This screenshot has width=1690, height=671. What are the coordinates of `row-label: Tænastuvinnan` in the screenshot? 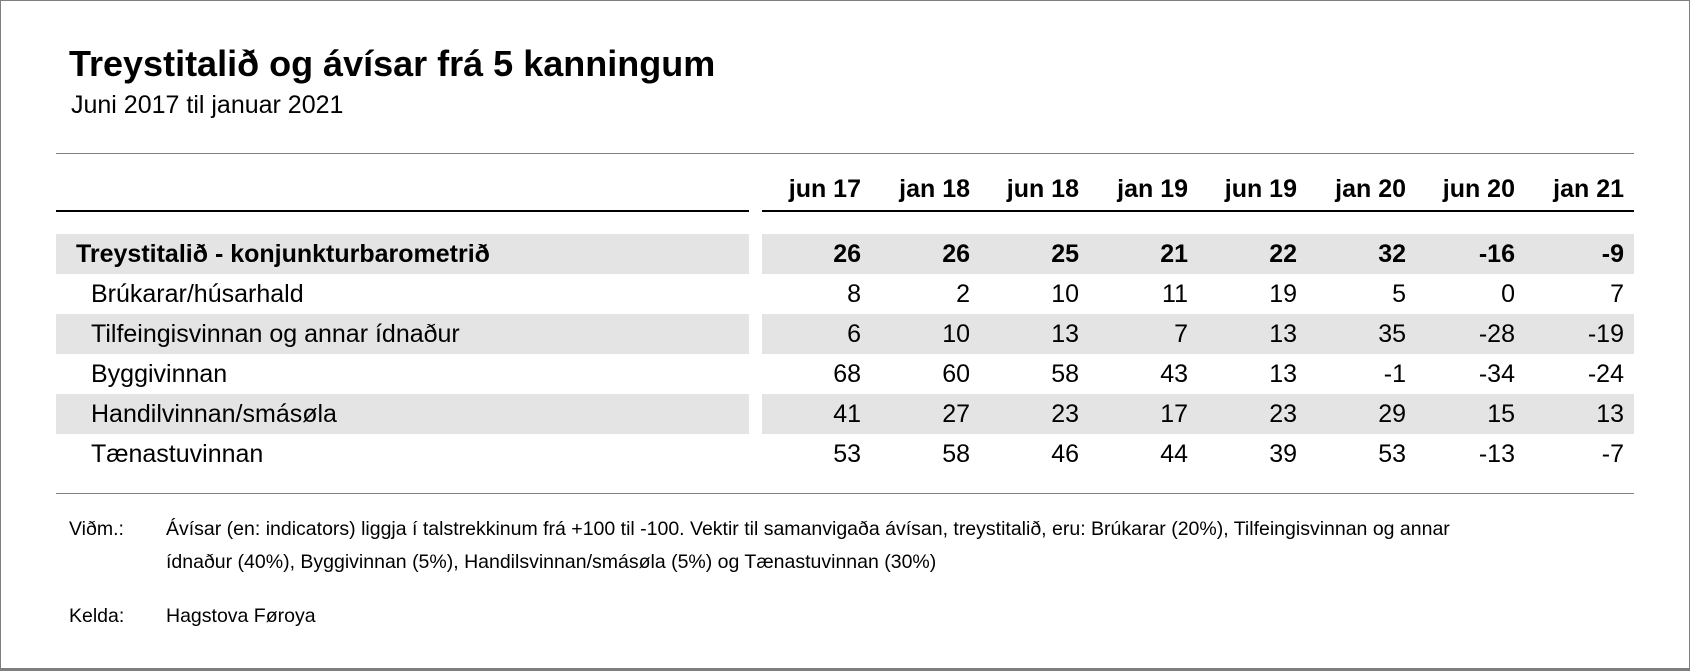 It's located at (177, 453).